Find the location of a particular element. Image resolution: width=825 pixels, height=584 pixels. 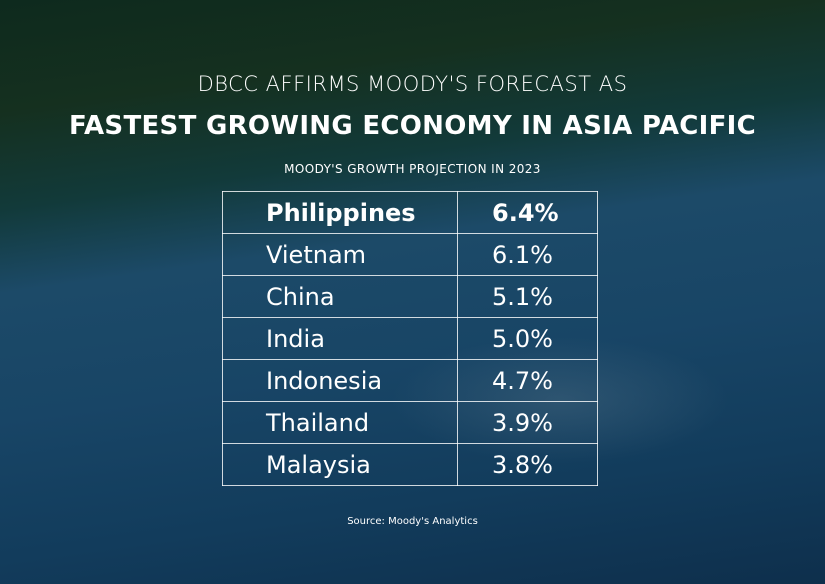

growth-rate: 5.0% is located at coordinates (527, 338).